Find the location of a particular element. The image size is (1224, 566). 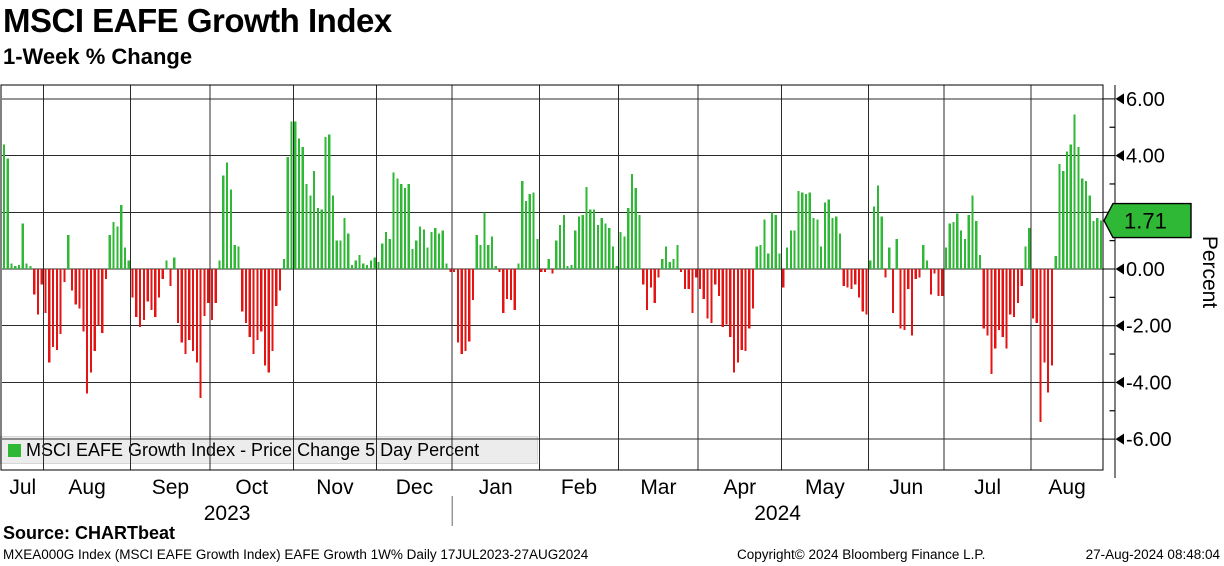

y-tick-label: 0.00 is located at coordinates (1145, 270).